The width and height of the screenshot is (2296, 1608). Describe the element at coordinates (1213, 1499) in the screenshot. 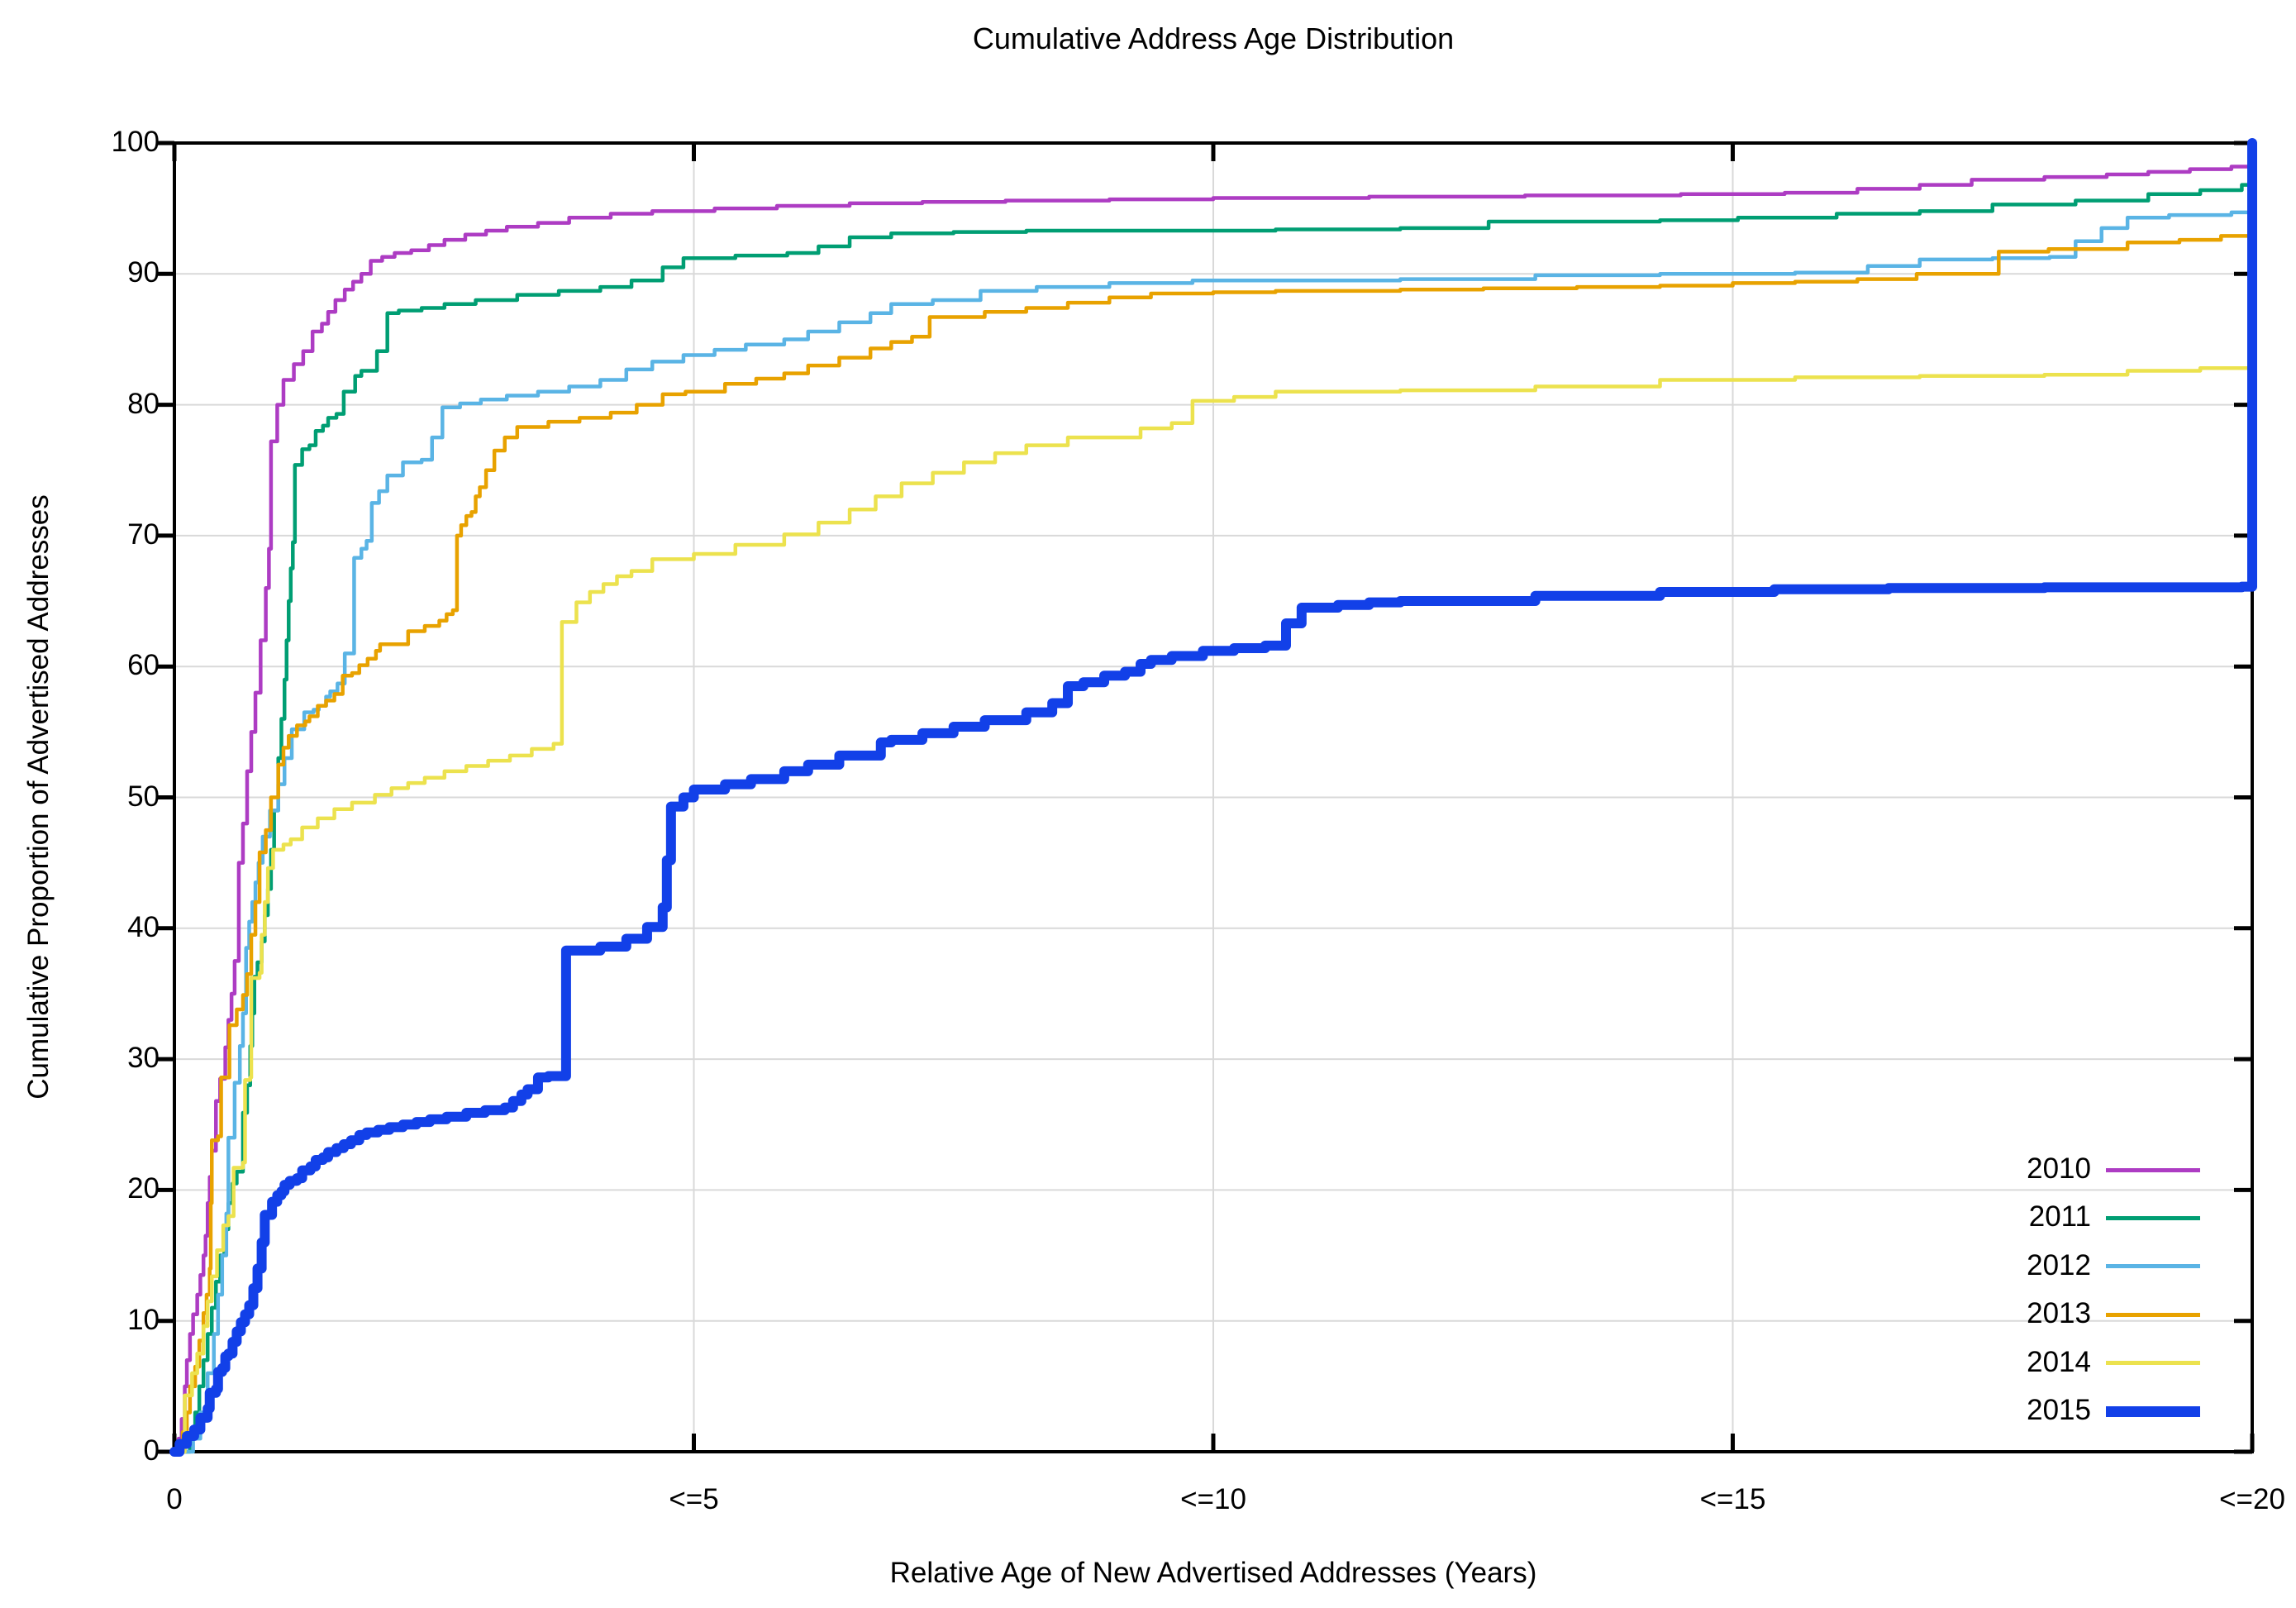

I see `x-tick-label-10: <=10` at that location.